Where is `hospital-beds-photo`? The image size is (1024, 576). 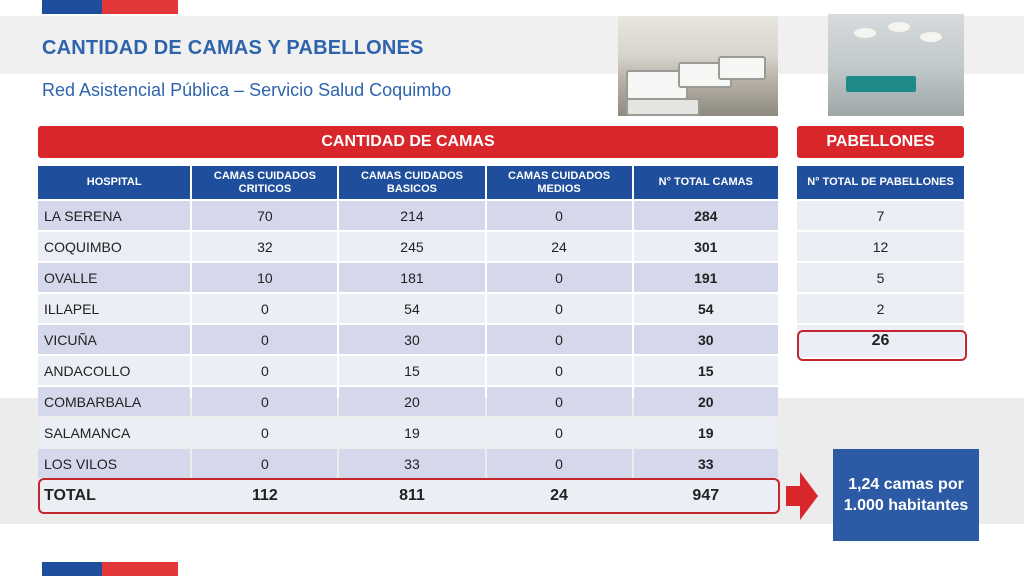 hospital-beds-photo is located at coordinates (698, 66).